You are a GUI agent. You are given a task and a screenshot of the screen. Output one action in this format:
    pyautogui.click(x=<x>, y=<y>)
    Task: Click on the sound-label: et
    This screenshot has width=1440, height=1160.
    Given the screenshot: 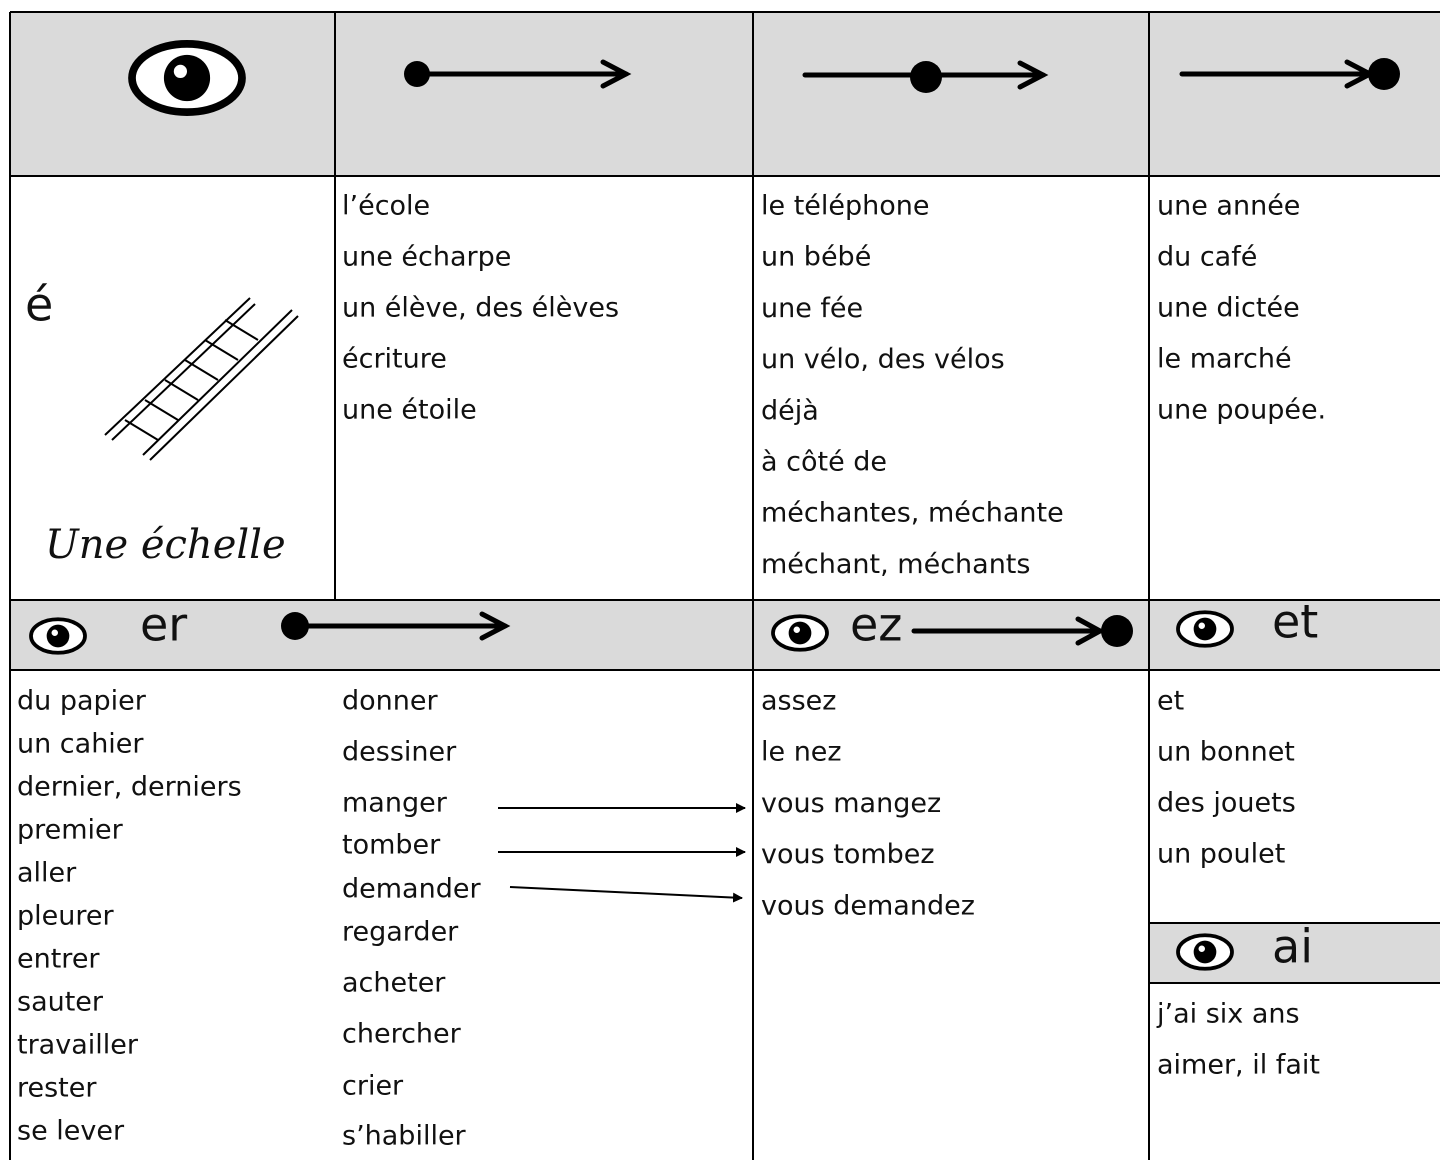 What is the action you would take?
    pyautogui.click(x=1295, y=622)
    